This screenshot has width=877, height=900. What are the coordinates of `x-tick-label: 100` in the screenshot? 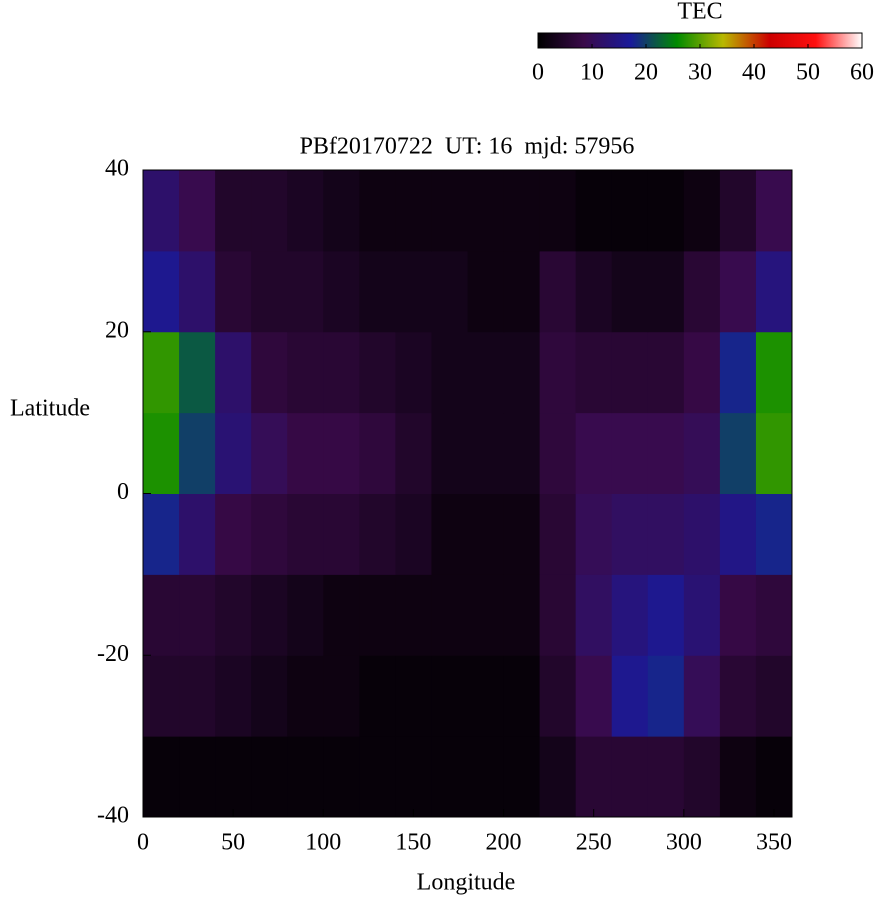 It's located at (323, 843).